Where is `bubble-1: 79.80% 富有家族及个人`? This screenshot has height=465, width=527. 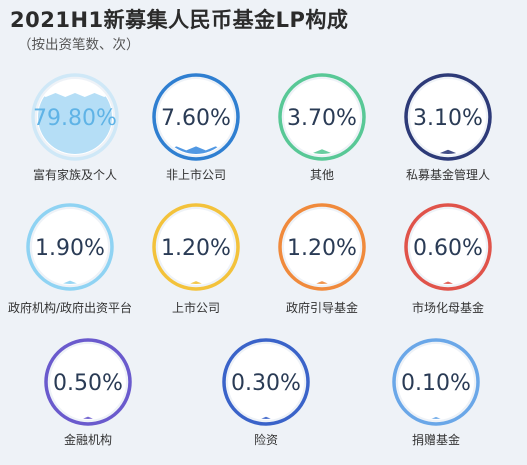 bubble-1: 79.80% 富有家族及个人 is located at coordinates (75, 127).